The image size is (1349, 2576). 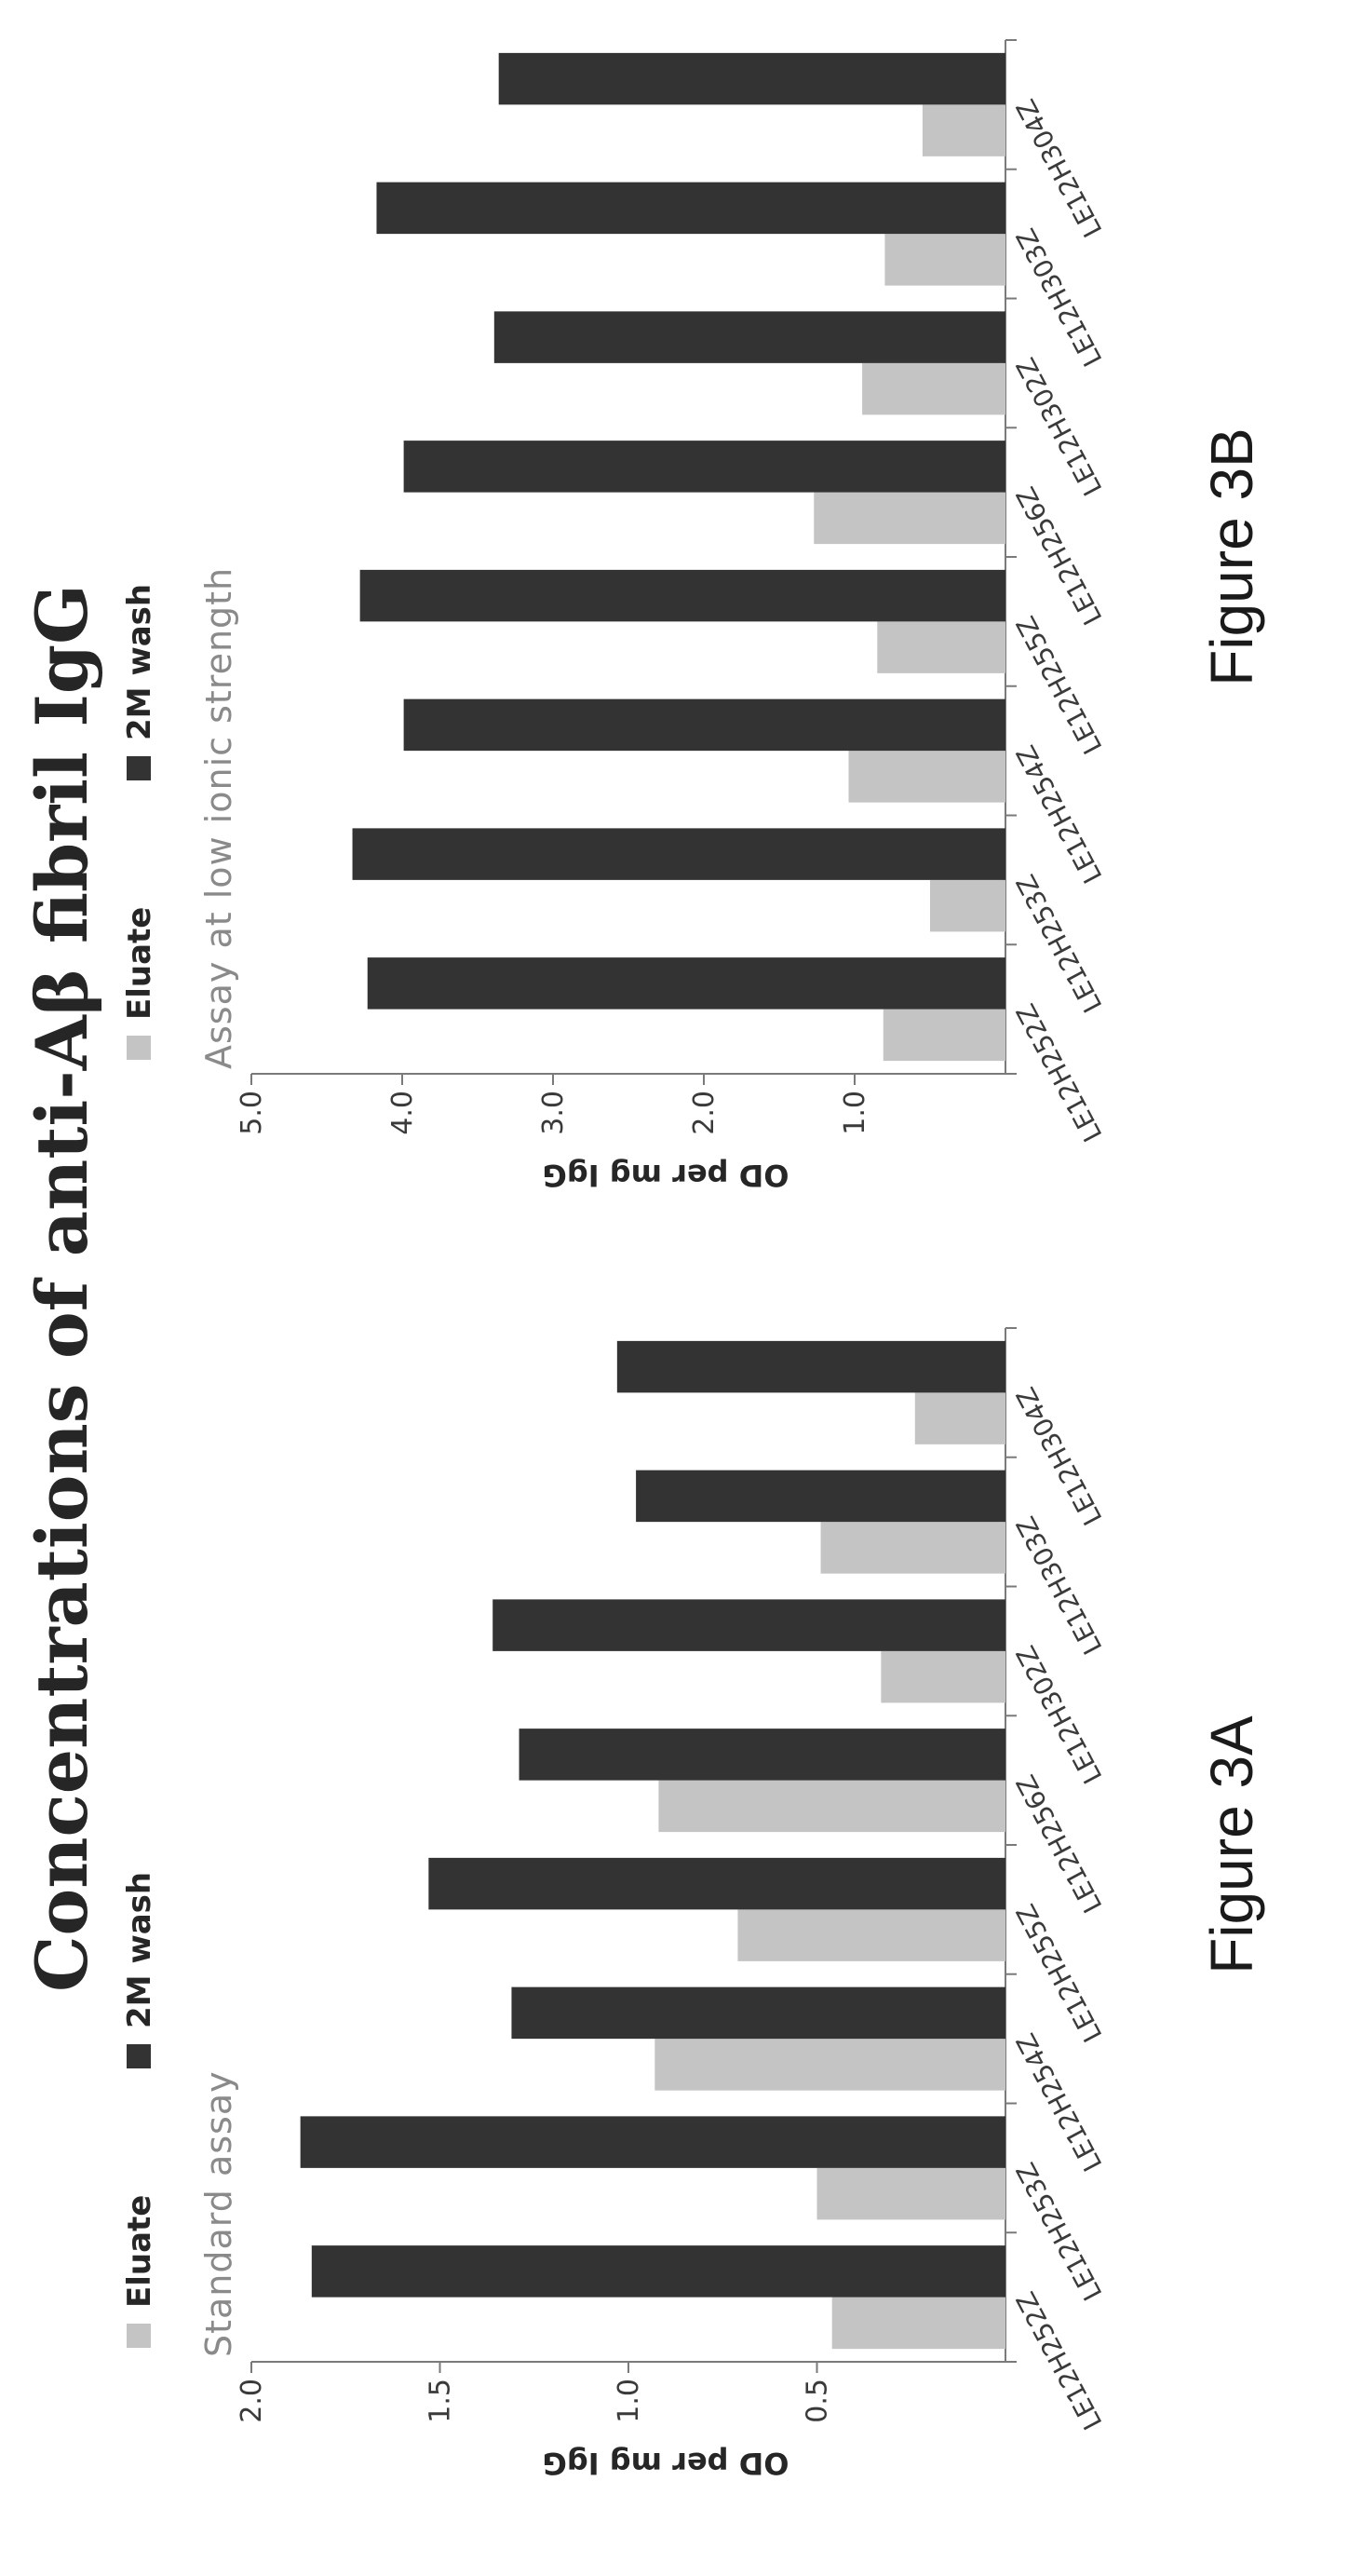 I want to click on y-tick-label-3a: 2.0, so click(x=252, y=2401).